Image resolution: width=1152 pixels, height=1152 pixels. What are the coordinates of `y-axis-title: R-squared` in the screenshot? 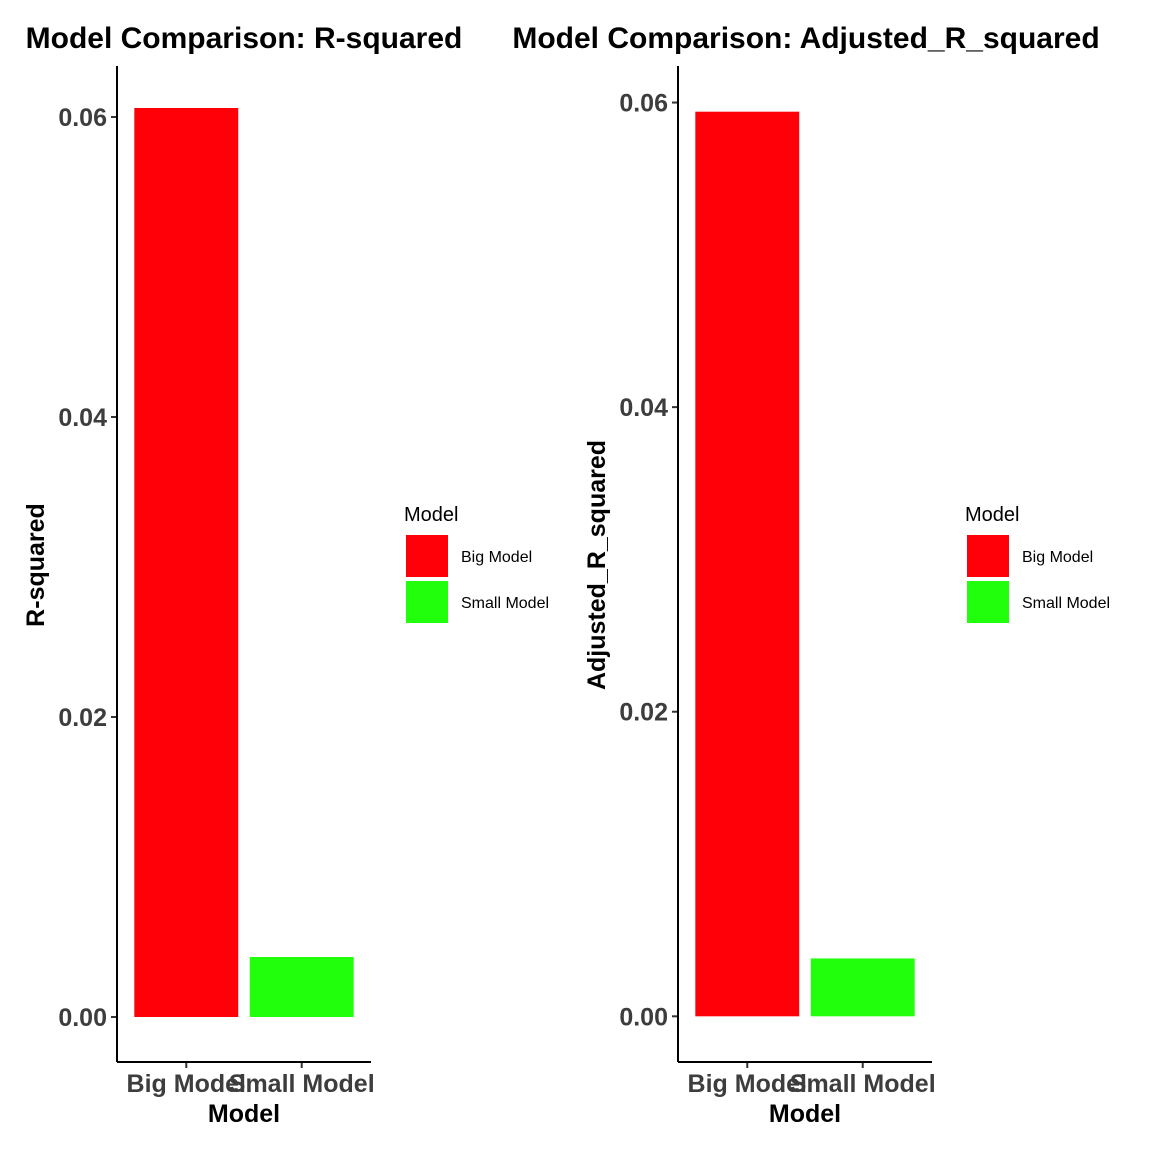 It's located at (36, 565).